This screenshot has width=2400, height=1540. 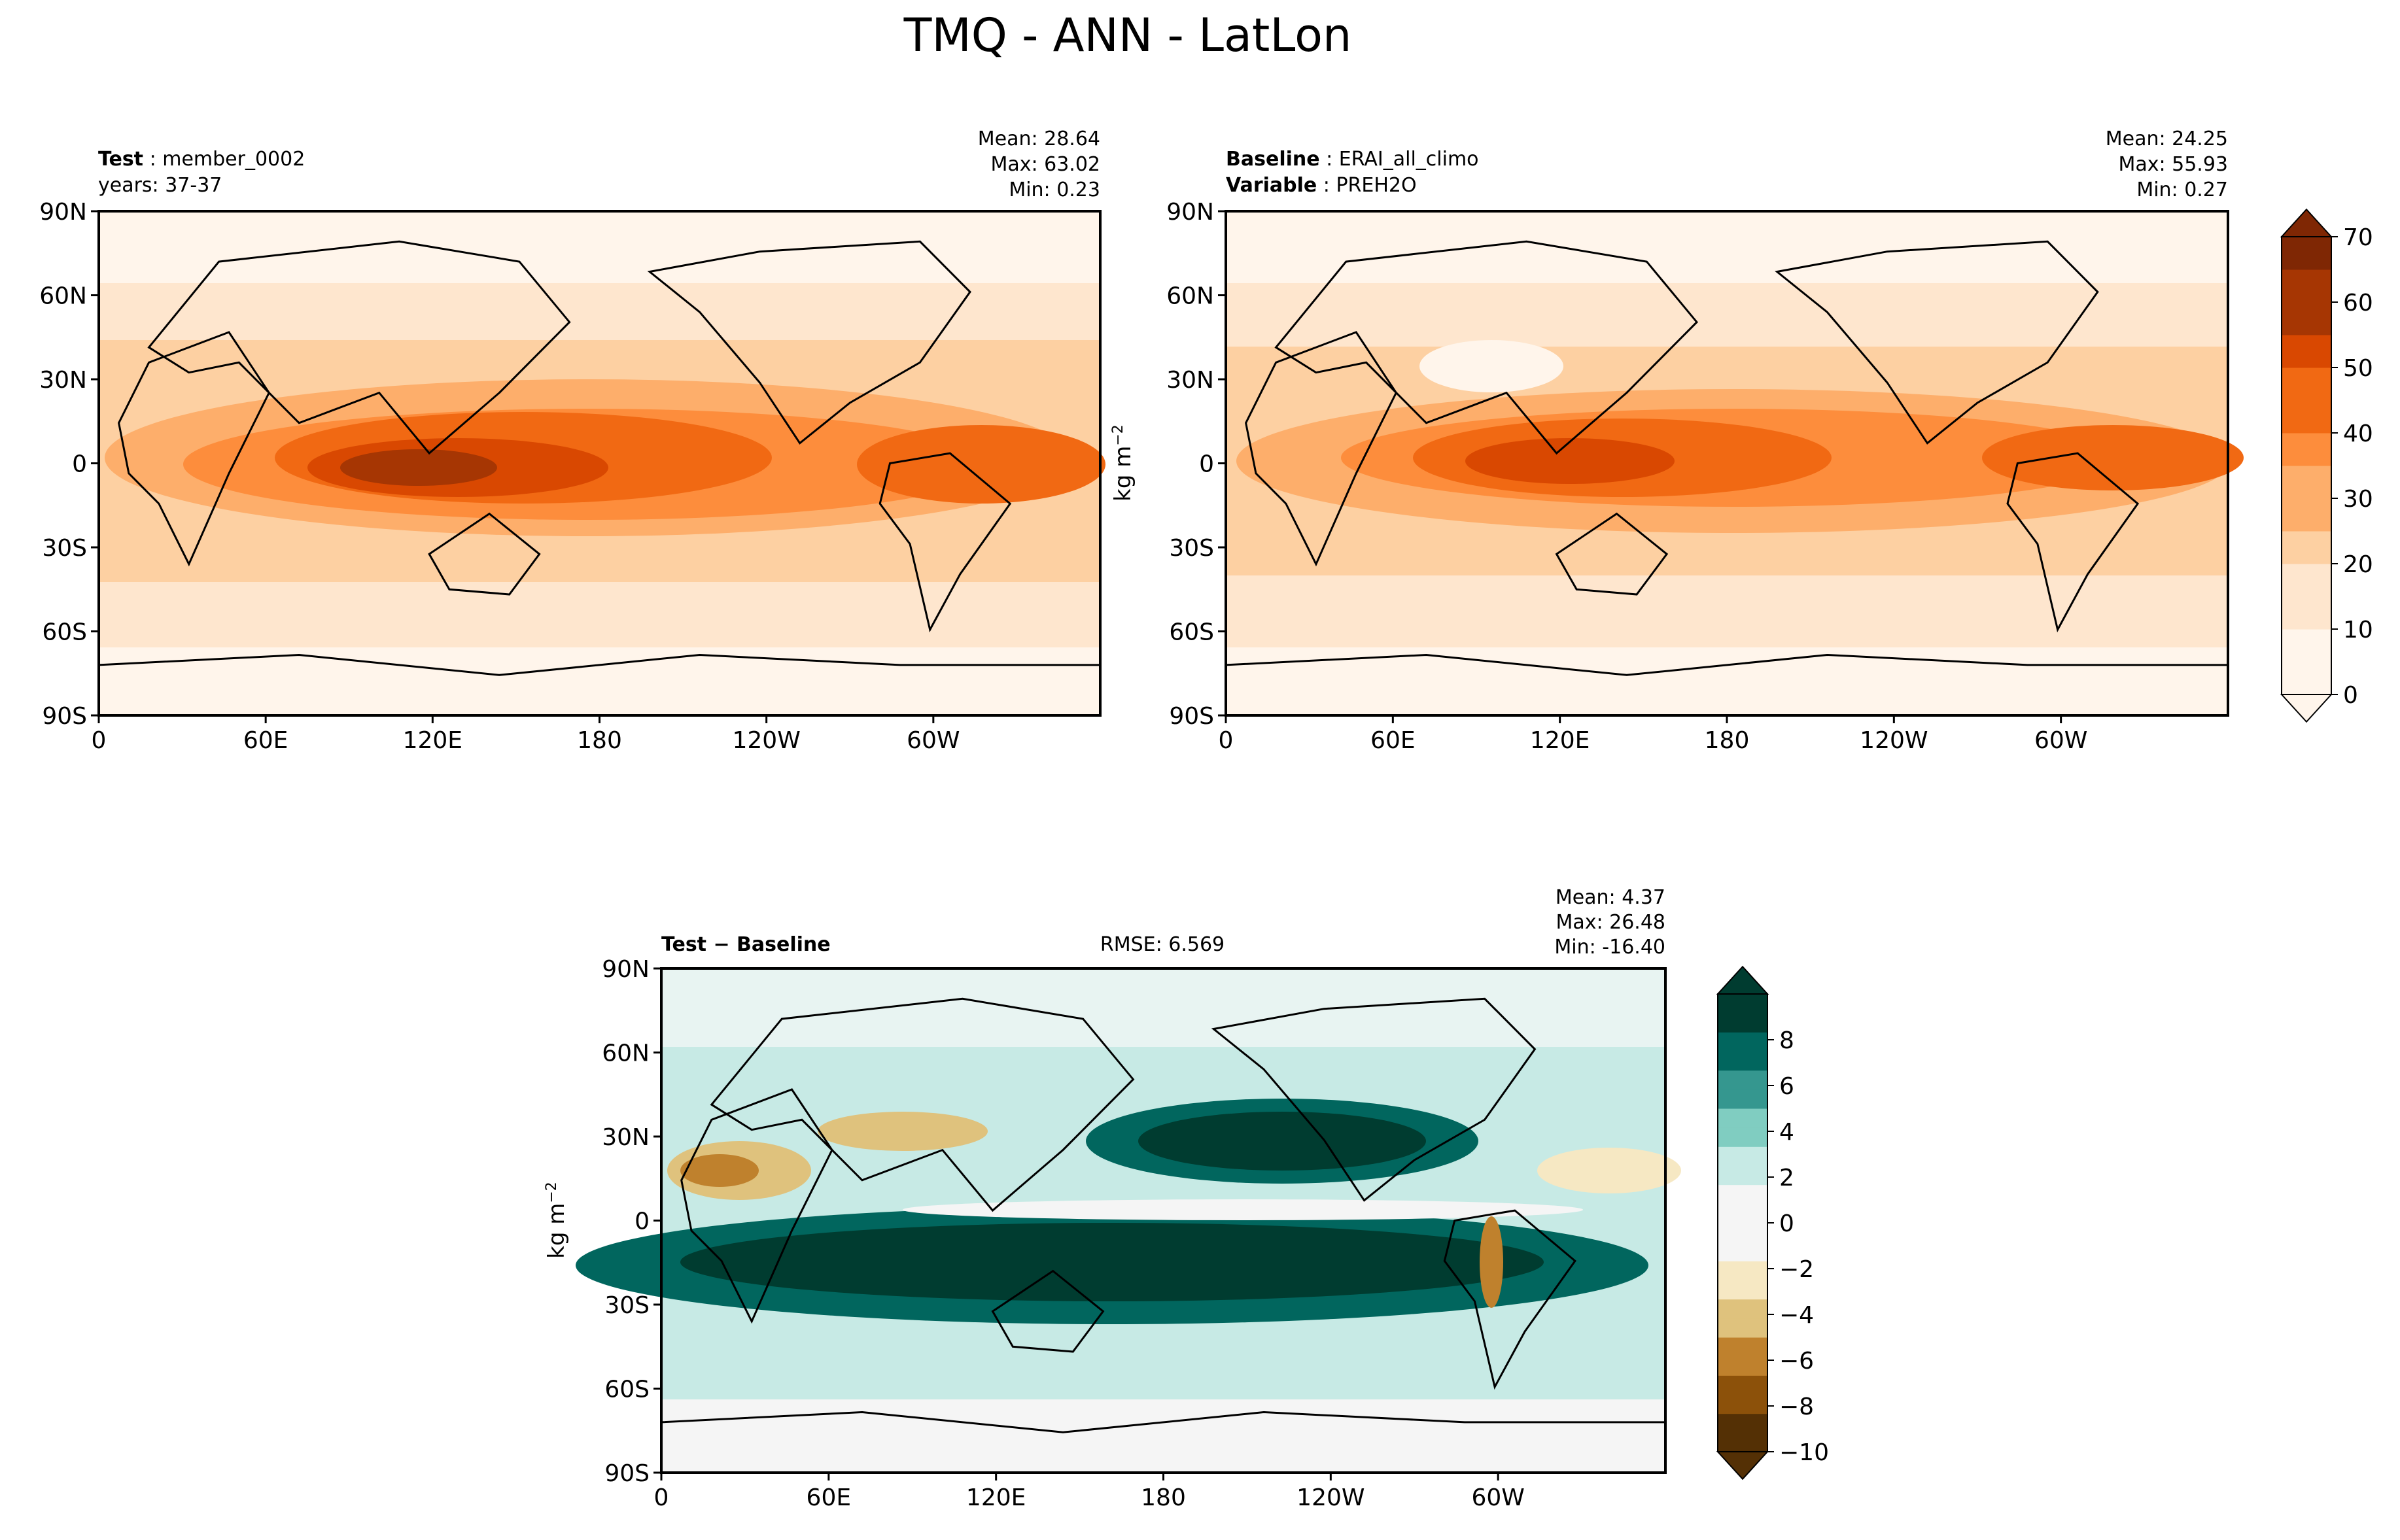 What do you see at coordinates (557, 1231) in the screenshot?
I see `diff-ylabel-text: kg m` at bounding box center [557, 1231].